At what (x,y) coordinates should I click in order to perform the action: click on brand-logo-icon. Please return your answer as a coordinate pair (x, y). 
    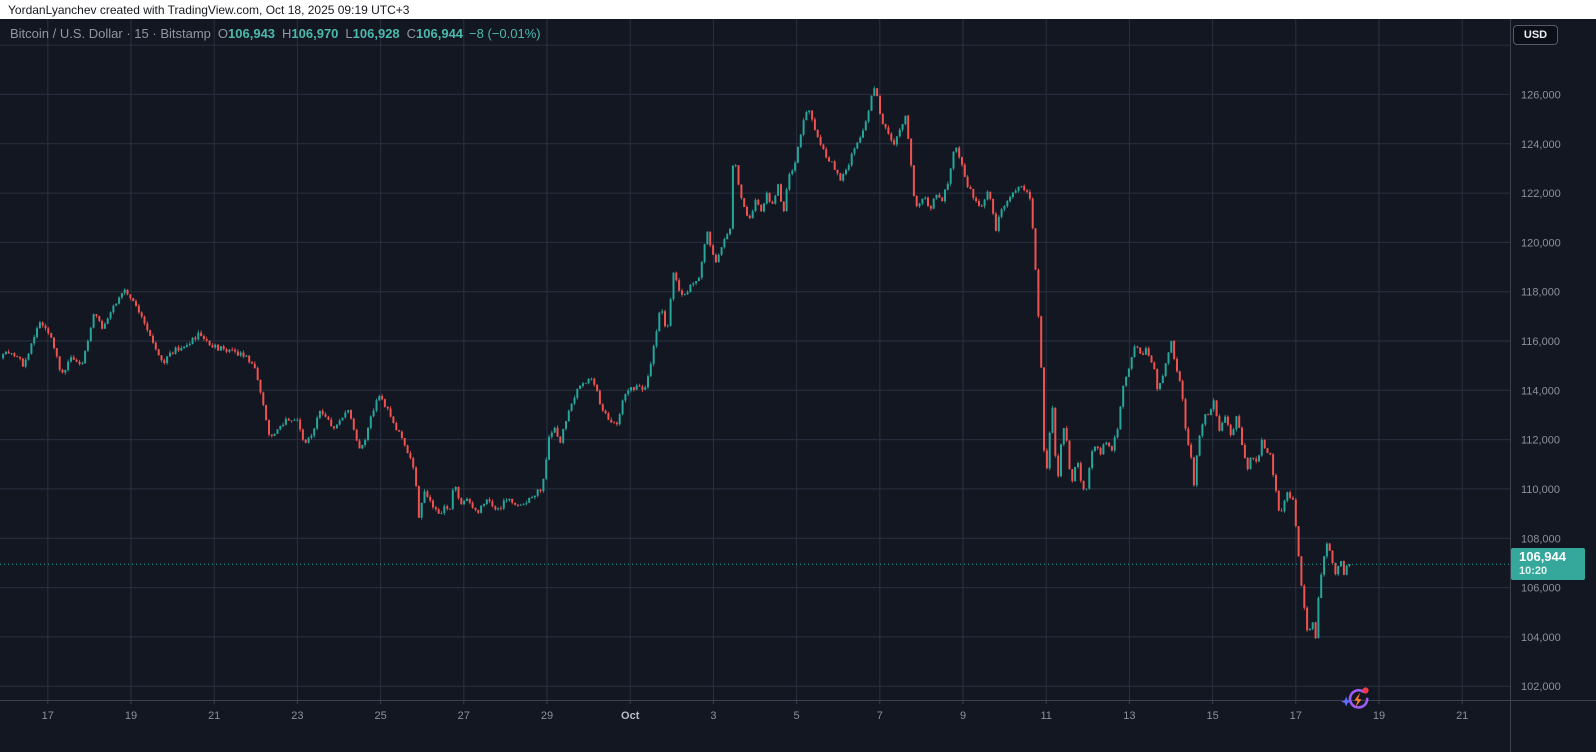
    Looking at the image, I should click on (1355, 698).